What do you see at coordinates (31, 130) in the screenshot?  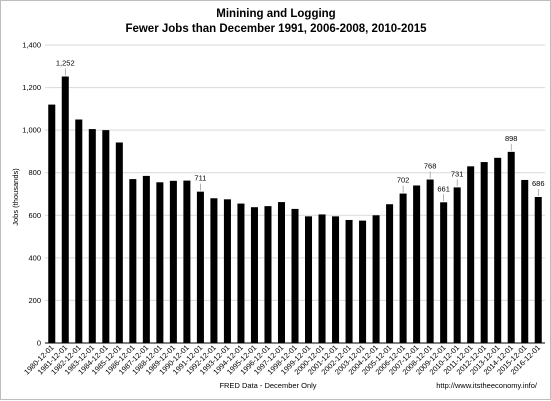 I see `y-tick-label: 1,000` at bounding box center [31, 130].